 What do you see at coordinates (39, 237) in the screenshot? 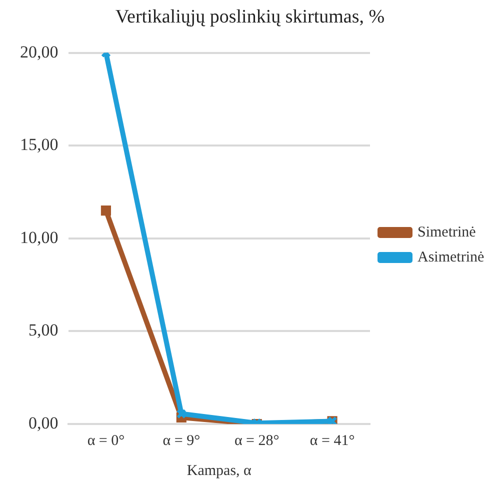
I see `y-tick-label: 10,00` at bounding box center [39, 237].